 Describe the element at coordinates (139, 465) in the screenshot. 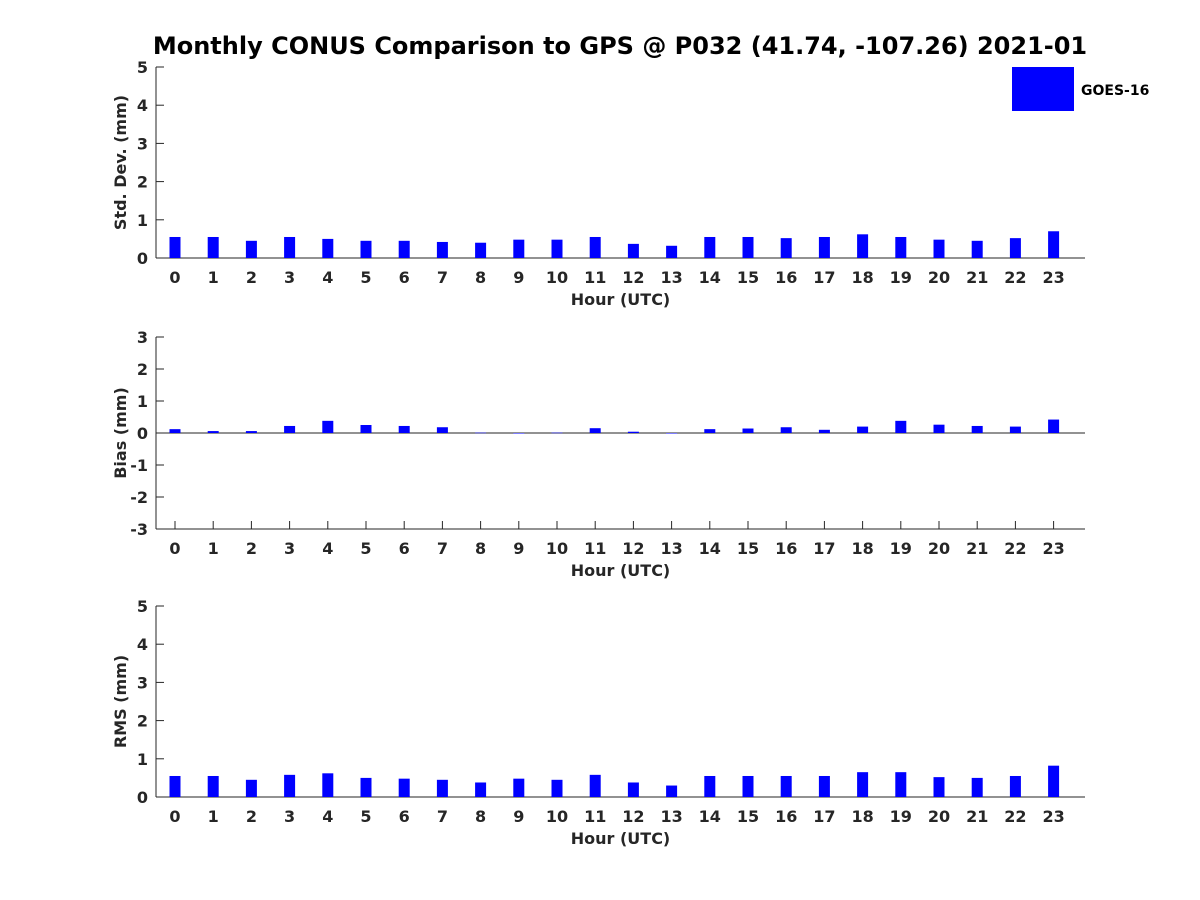

I see `y-tick-label-bias: -1` at that location.